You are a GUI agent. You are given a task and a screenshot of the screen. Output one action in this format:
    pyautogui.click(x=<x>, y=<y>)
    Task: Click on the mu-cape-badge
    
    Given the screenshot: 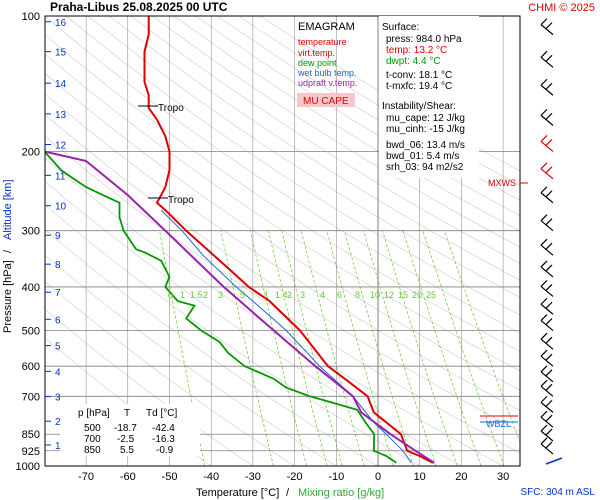 What is the action you would take?
    pyautogui.click(x=326, y=100)
    